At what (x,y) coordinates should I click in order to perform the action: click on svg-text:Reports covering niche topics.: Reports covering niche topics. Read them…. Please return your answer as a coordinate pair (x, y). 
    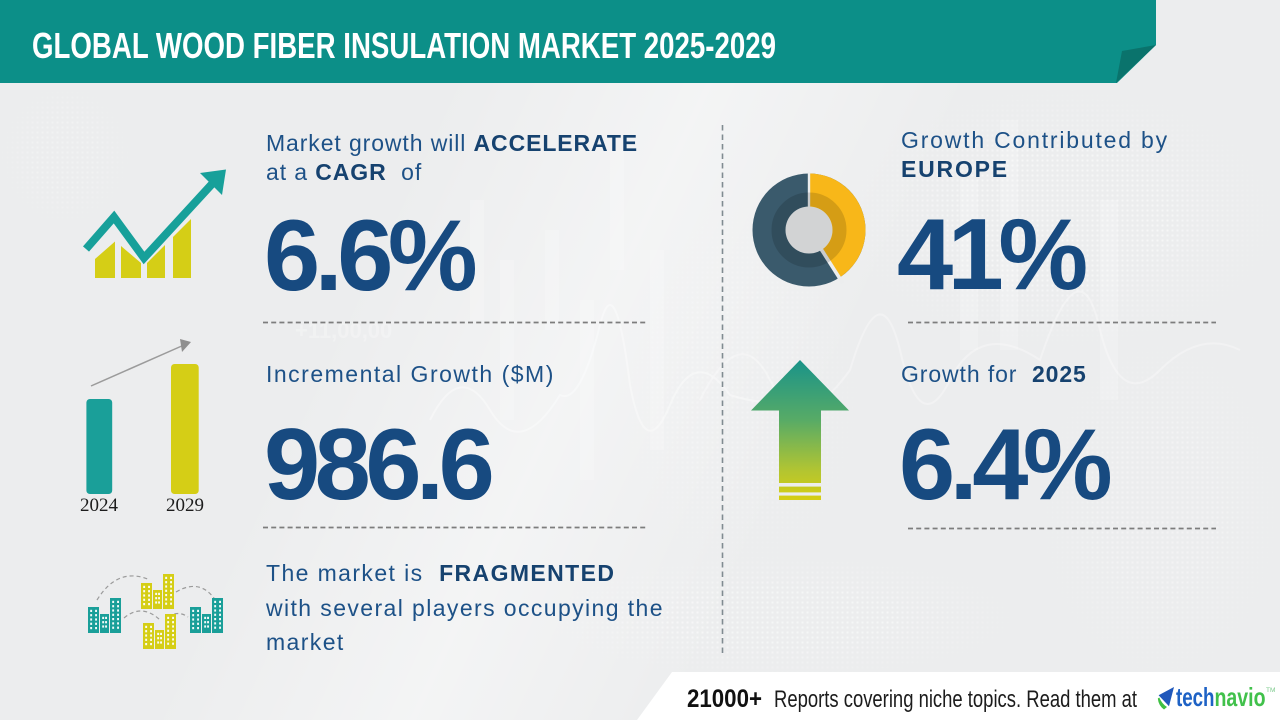
    Looking at the image, I should click on (955, 699).